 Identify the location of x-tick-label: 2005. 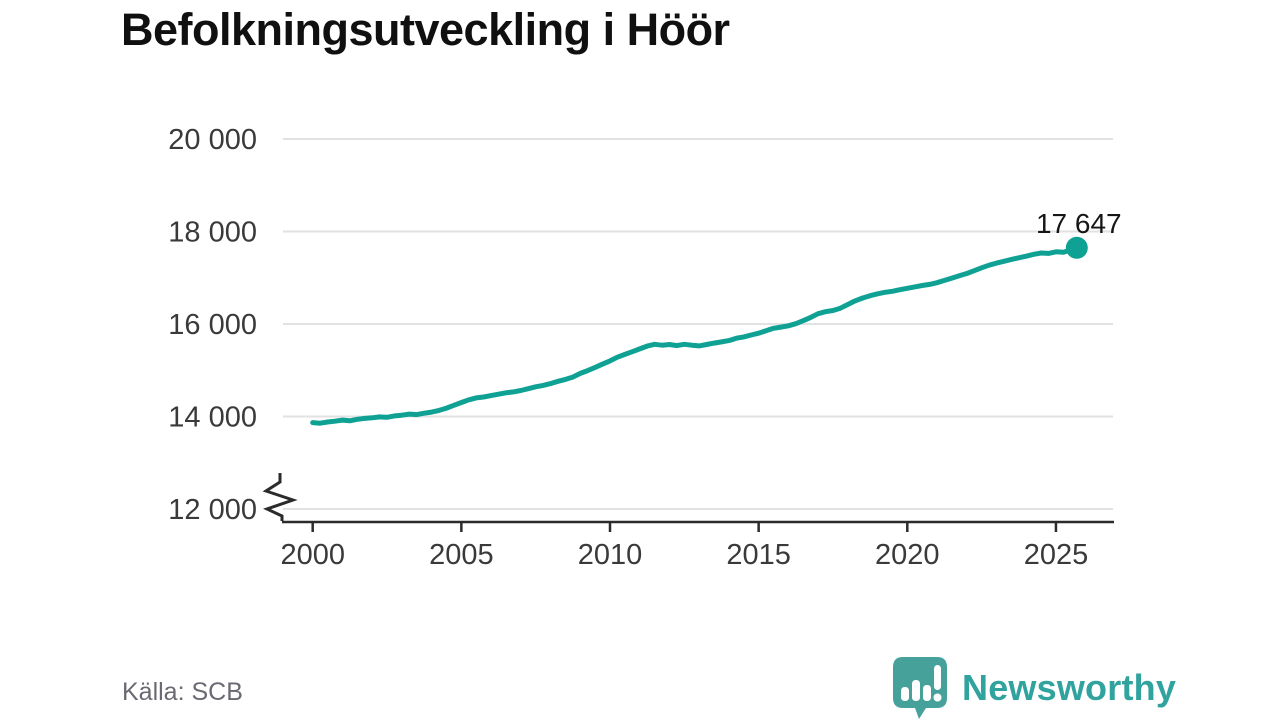
(461, 555).